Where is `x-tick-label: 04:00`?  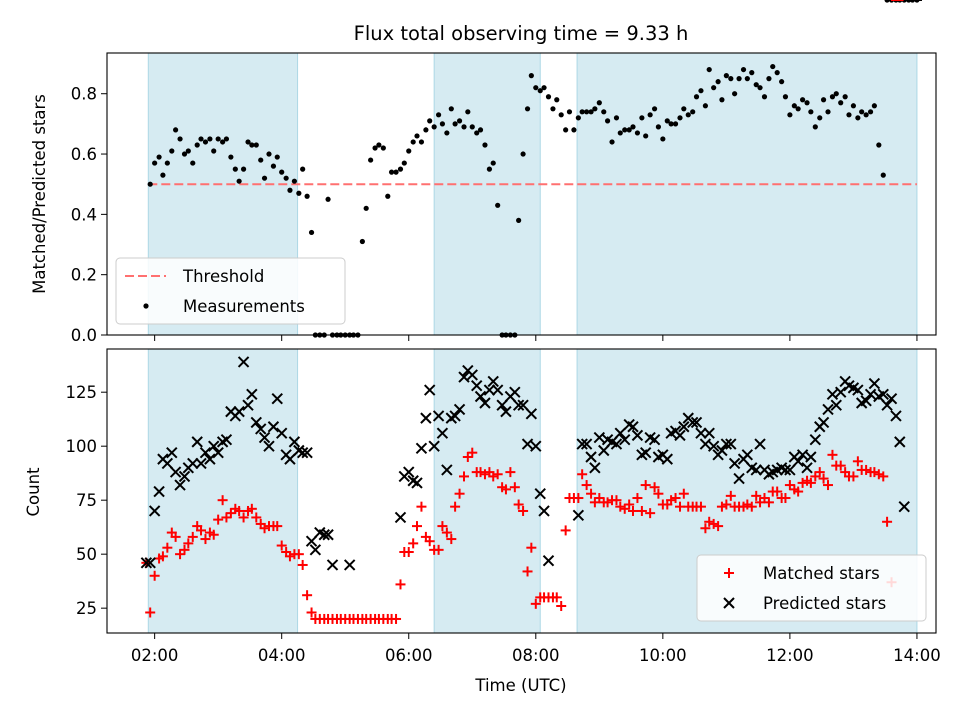
x-tick-label: 04:00 is located at coordinates (282, 655).